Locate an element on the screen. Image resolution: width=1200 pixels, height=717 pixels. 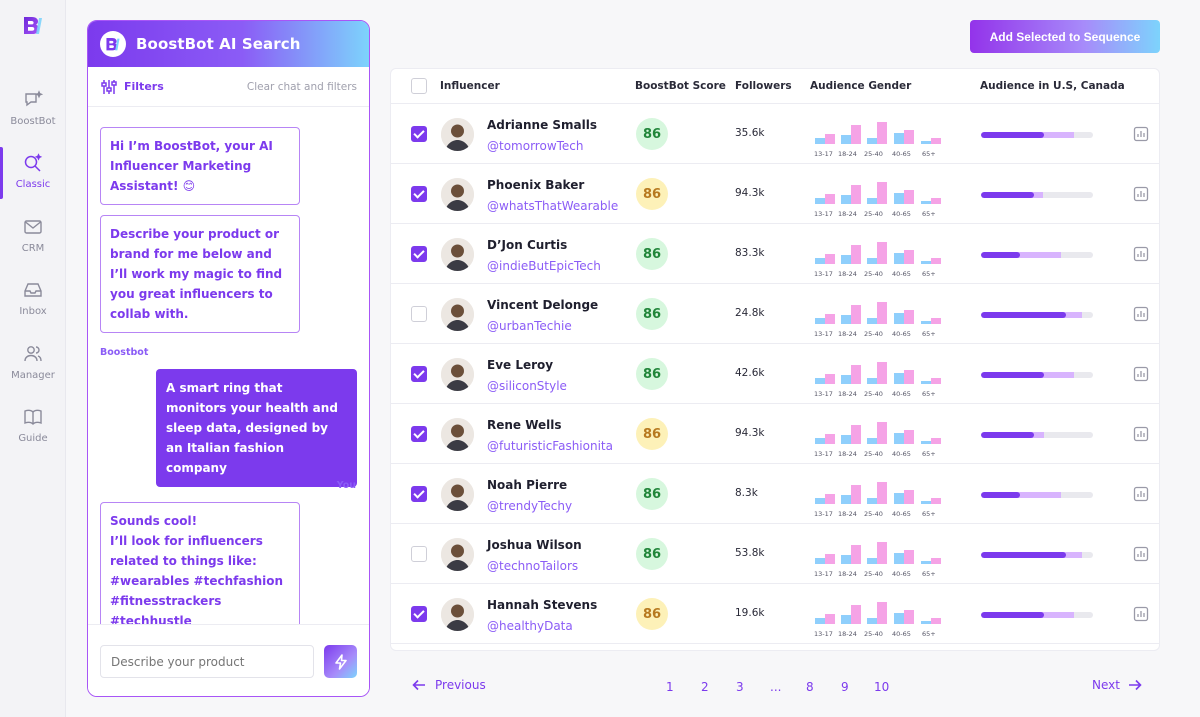
influencer-handle: @technoTailors is located at coordinates (533, 566).